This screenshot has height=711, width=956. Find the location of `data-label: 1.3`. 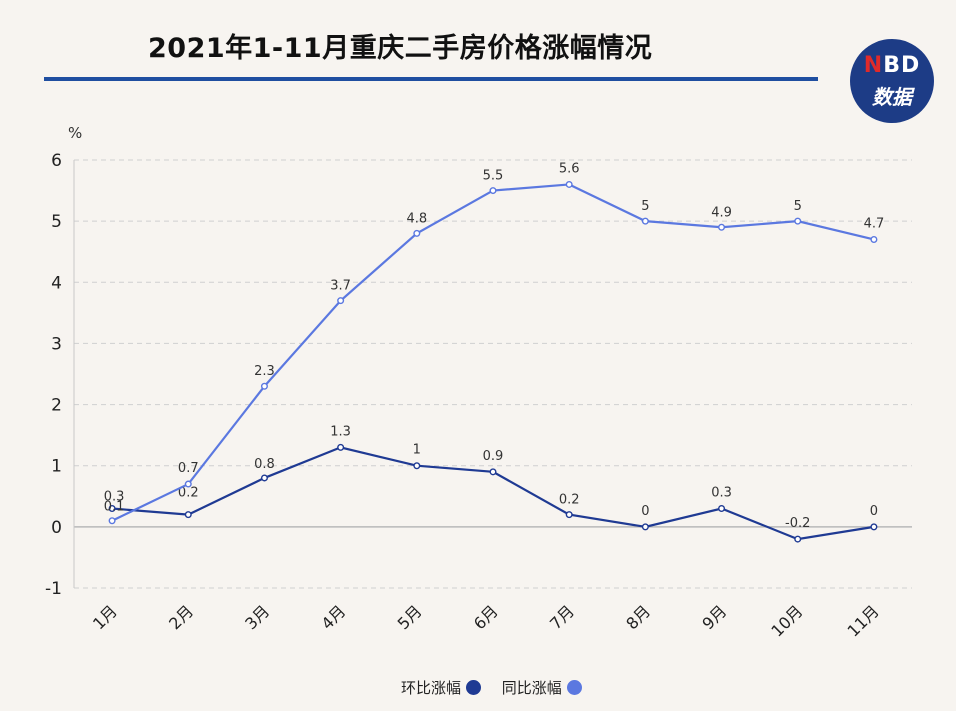

data-label: 1.3 is located at coordinates (340, 431).